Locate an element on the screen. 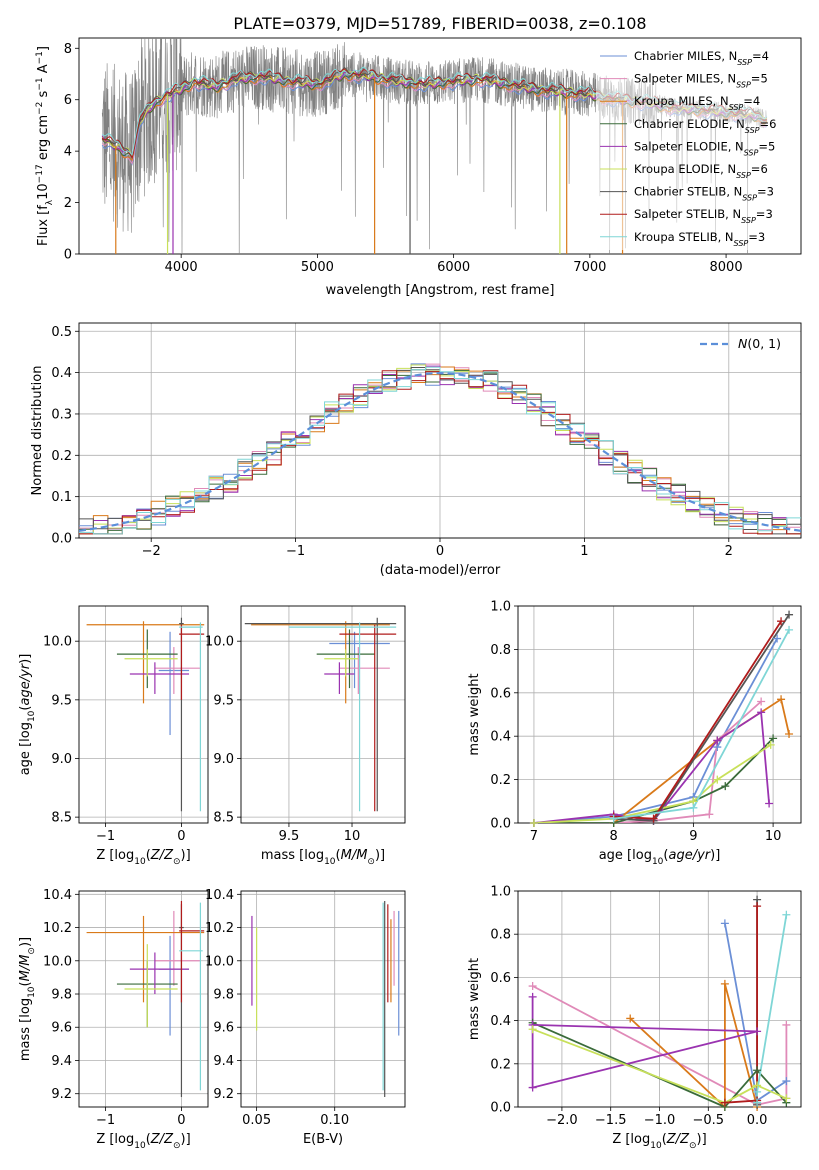  y-tick-label: 9.6 is located at coordinates (223, 1028).